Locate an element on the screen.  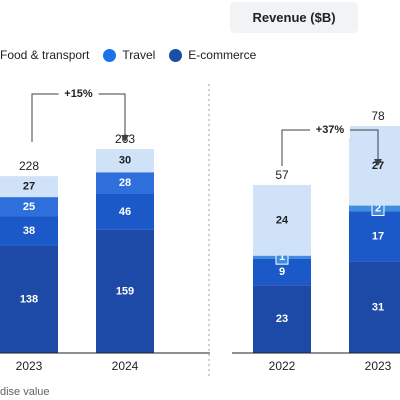
bar-total-label: 78 is located at coordinates (378, 116).